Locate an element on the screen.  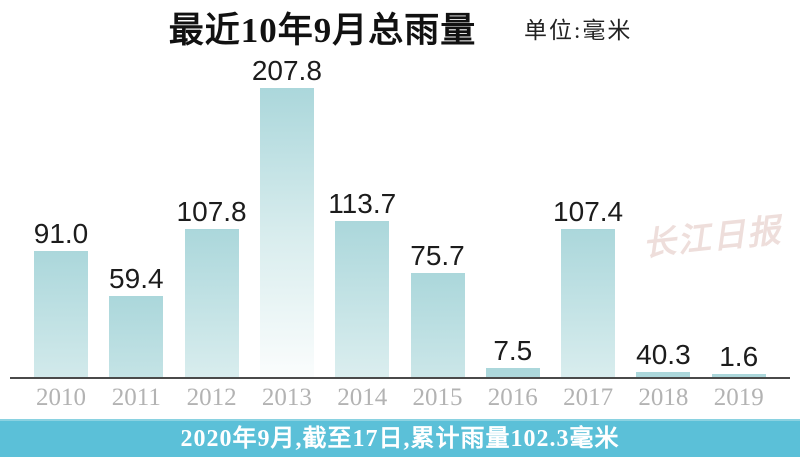
x-axis-tick-label-2015: 2015 is located at coordinates (437, 397).